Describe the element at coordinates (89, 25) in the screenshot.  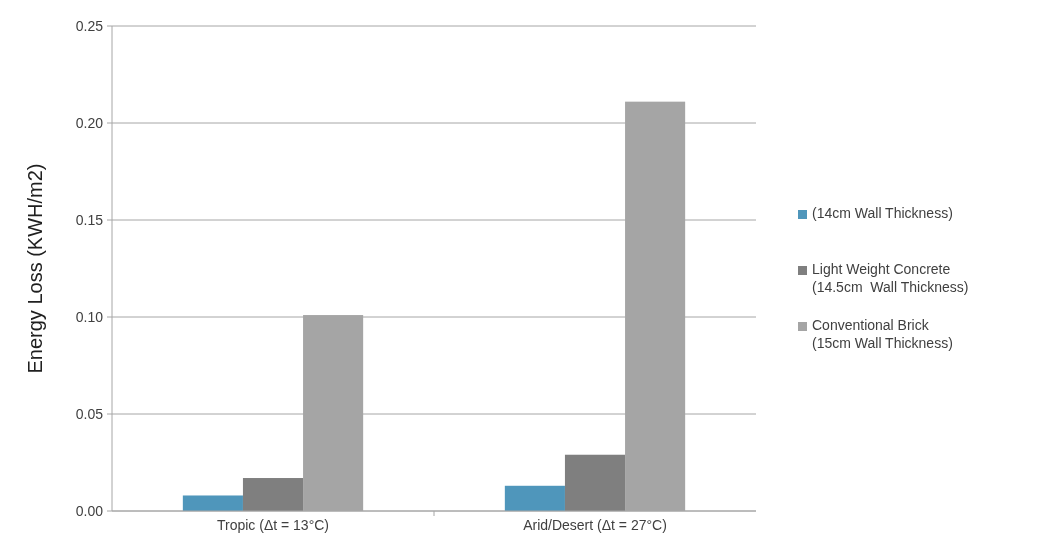
I see `y-tick-label: 0.25` at that location.